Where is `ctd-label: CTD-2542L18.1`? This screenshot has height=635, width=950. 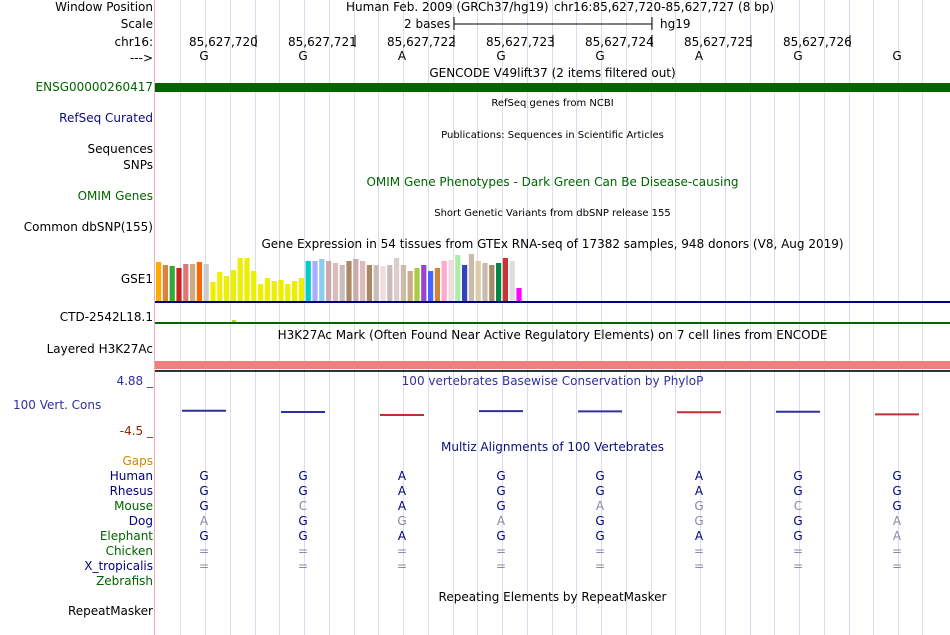 ctd-label: CTD-2542L18.1 is located at coordinates (106, 317).